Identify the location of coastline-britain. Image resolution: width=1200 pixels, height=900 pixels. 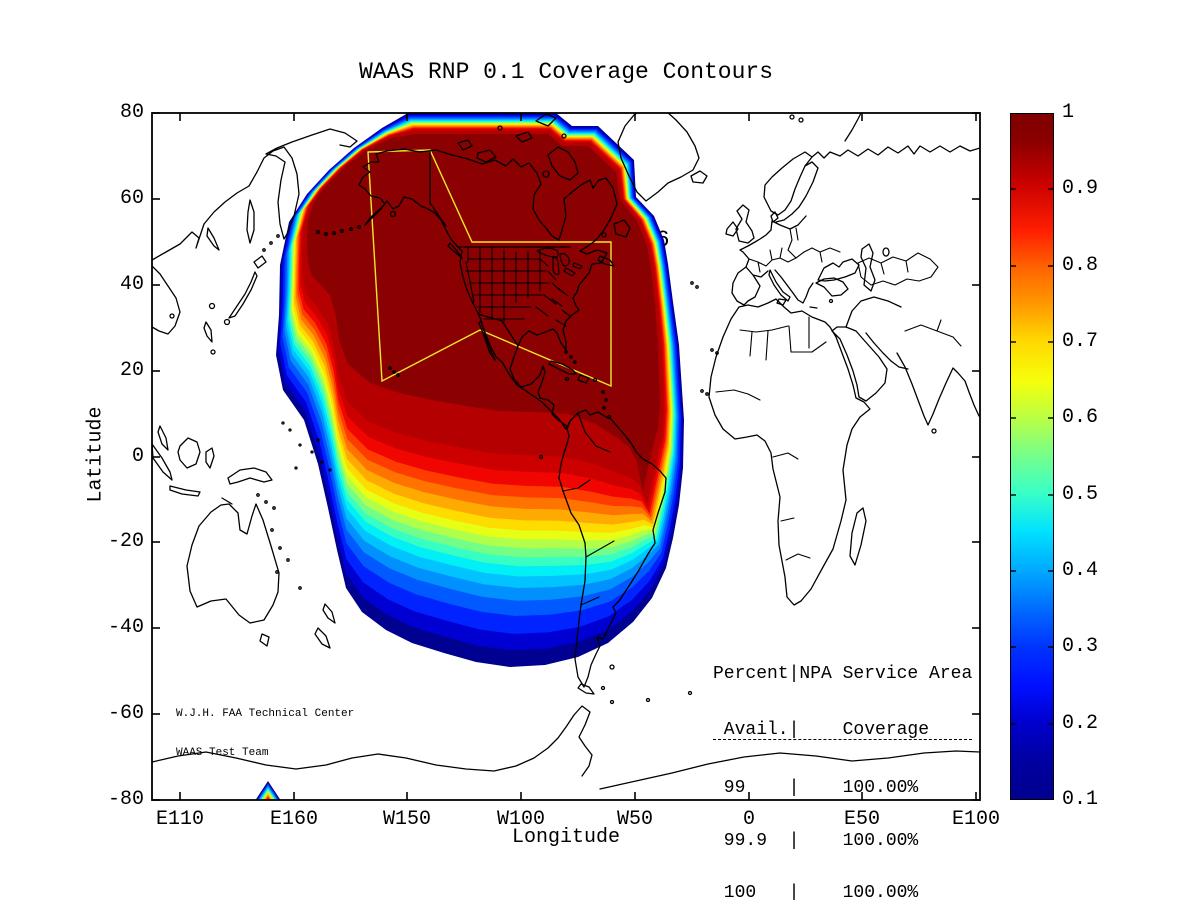
(745, 224).